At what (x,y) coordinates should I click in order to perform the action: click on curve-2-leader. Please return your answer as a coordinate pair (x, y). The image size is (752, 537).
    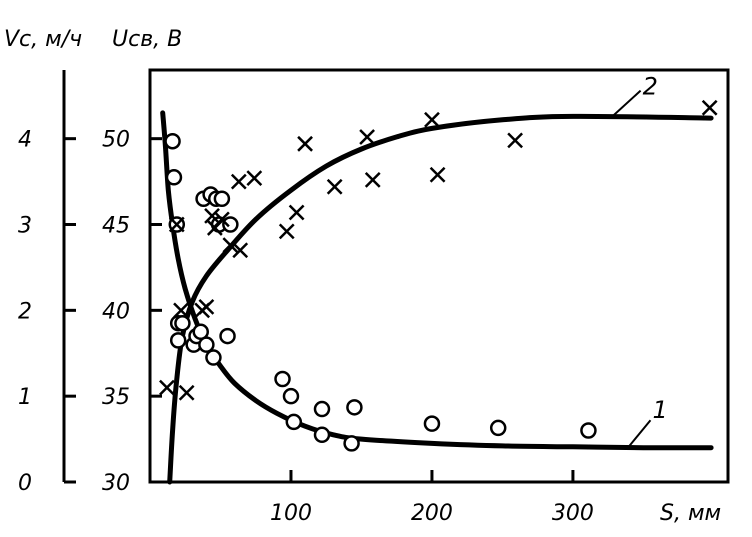
    Looking at the image, I should click on (626, 103).